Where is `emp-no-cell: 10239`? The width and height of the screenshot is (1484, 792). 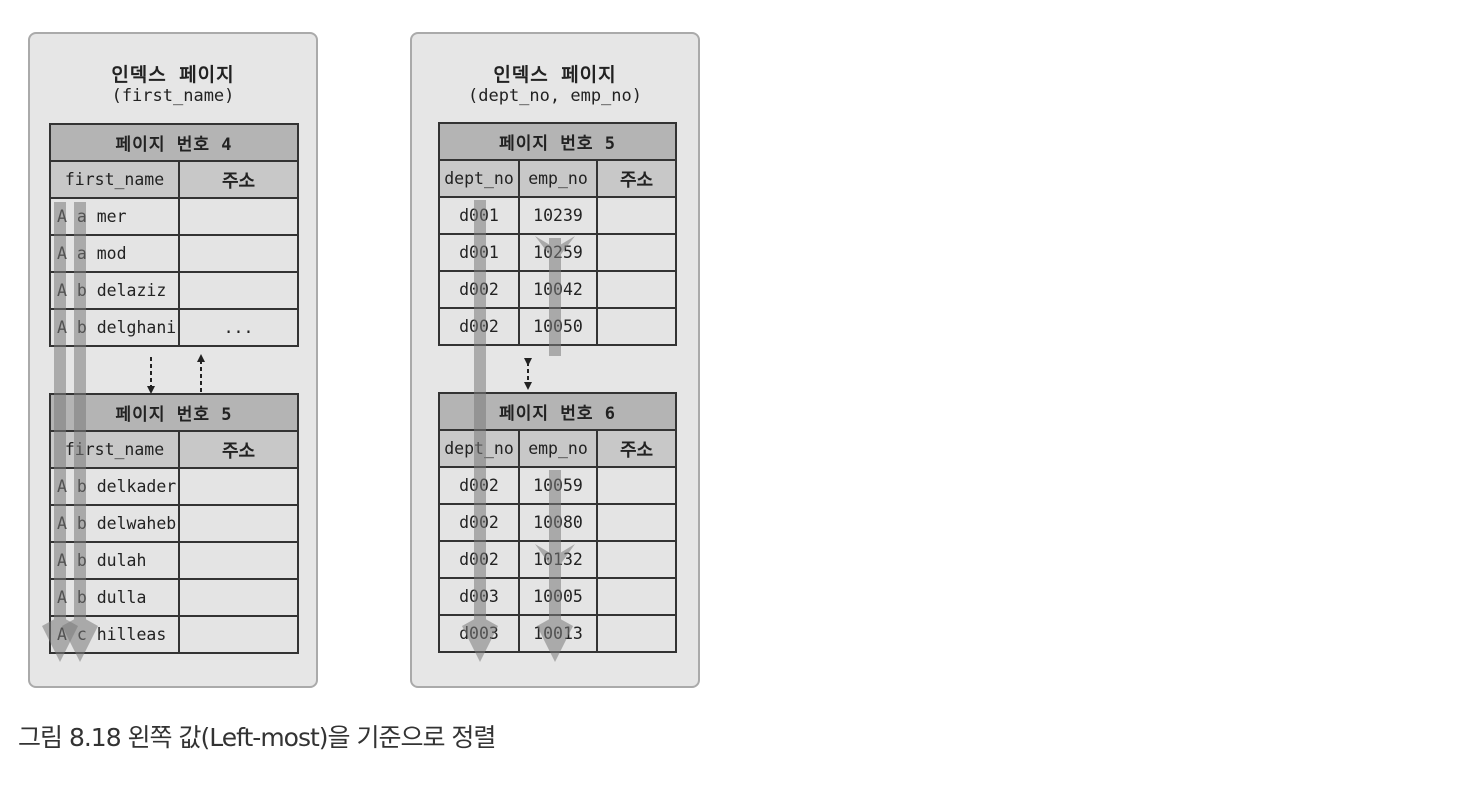
emp-no-cell: 10239 is located at coordinates (558, 215).